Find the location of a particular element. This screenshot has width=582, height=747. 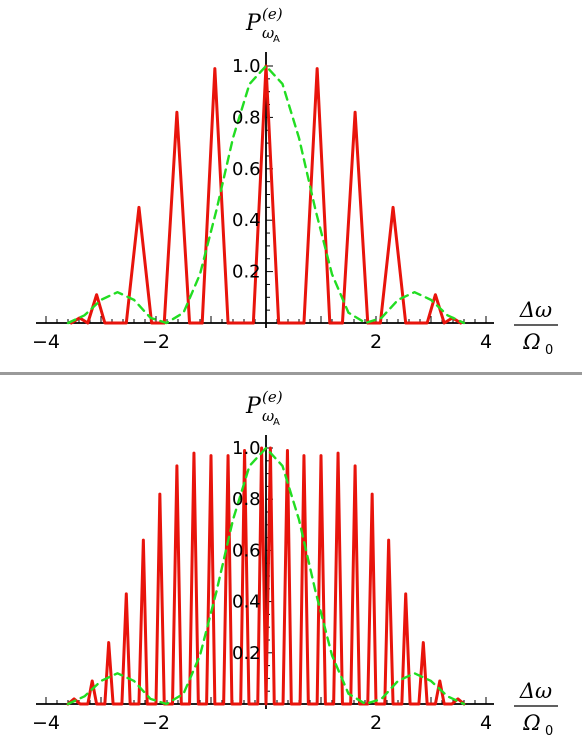

panel-divider is located at coordinates (291, 373).